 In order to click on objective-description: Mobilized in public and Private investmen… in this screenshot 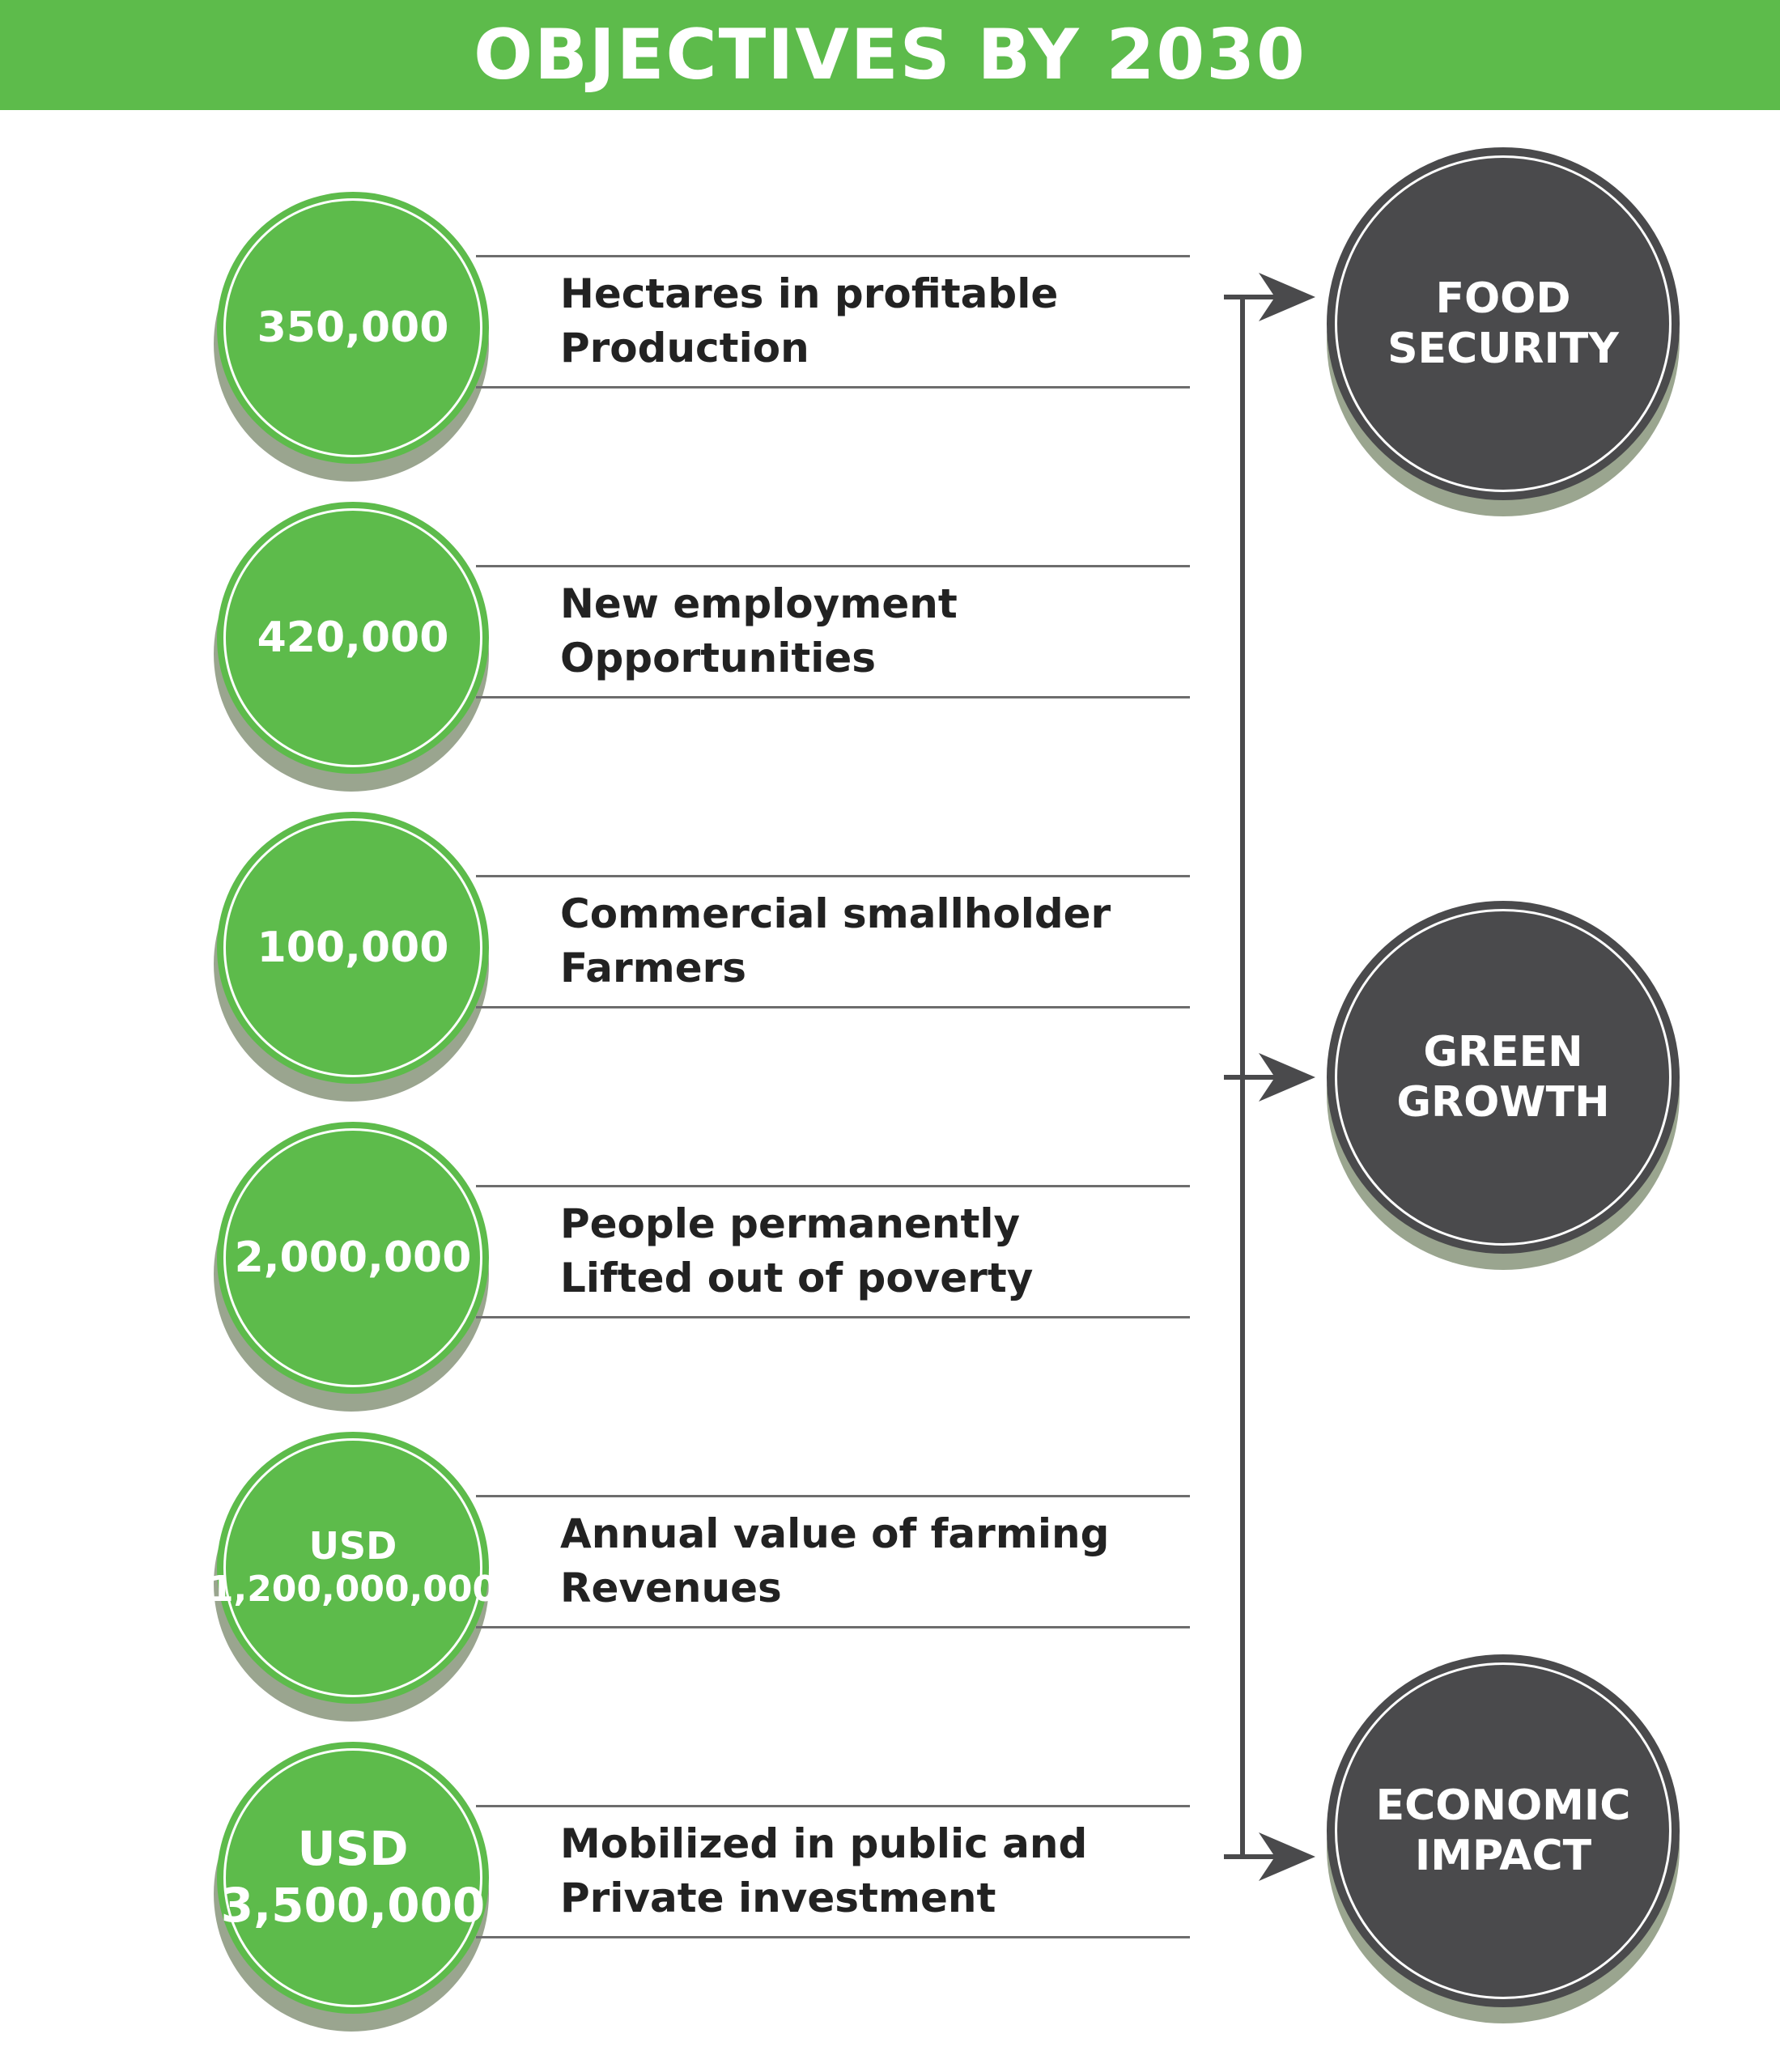, I will do `click(823, 1871)`.